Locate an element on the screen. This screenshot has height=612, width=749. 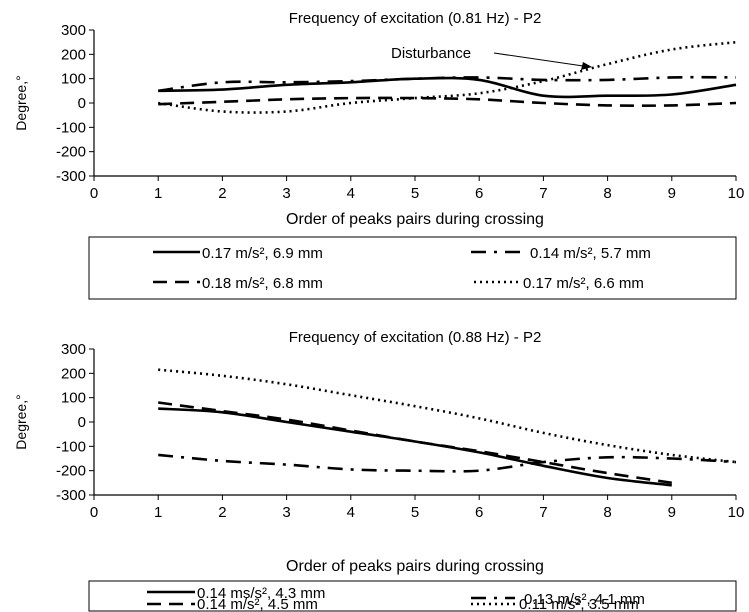
annotation: Disturbance is located at coordinates (491, 57).